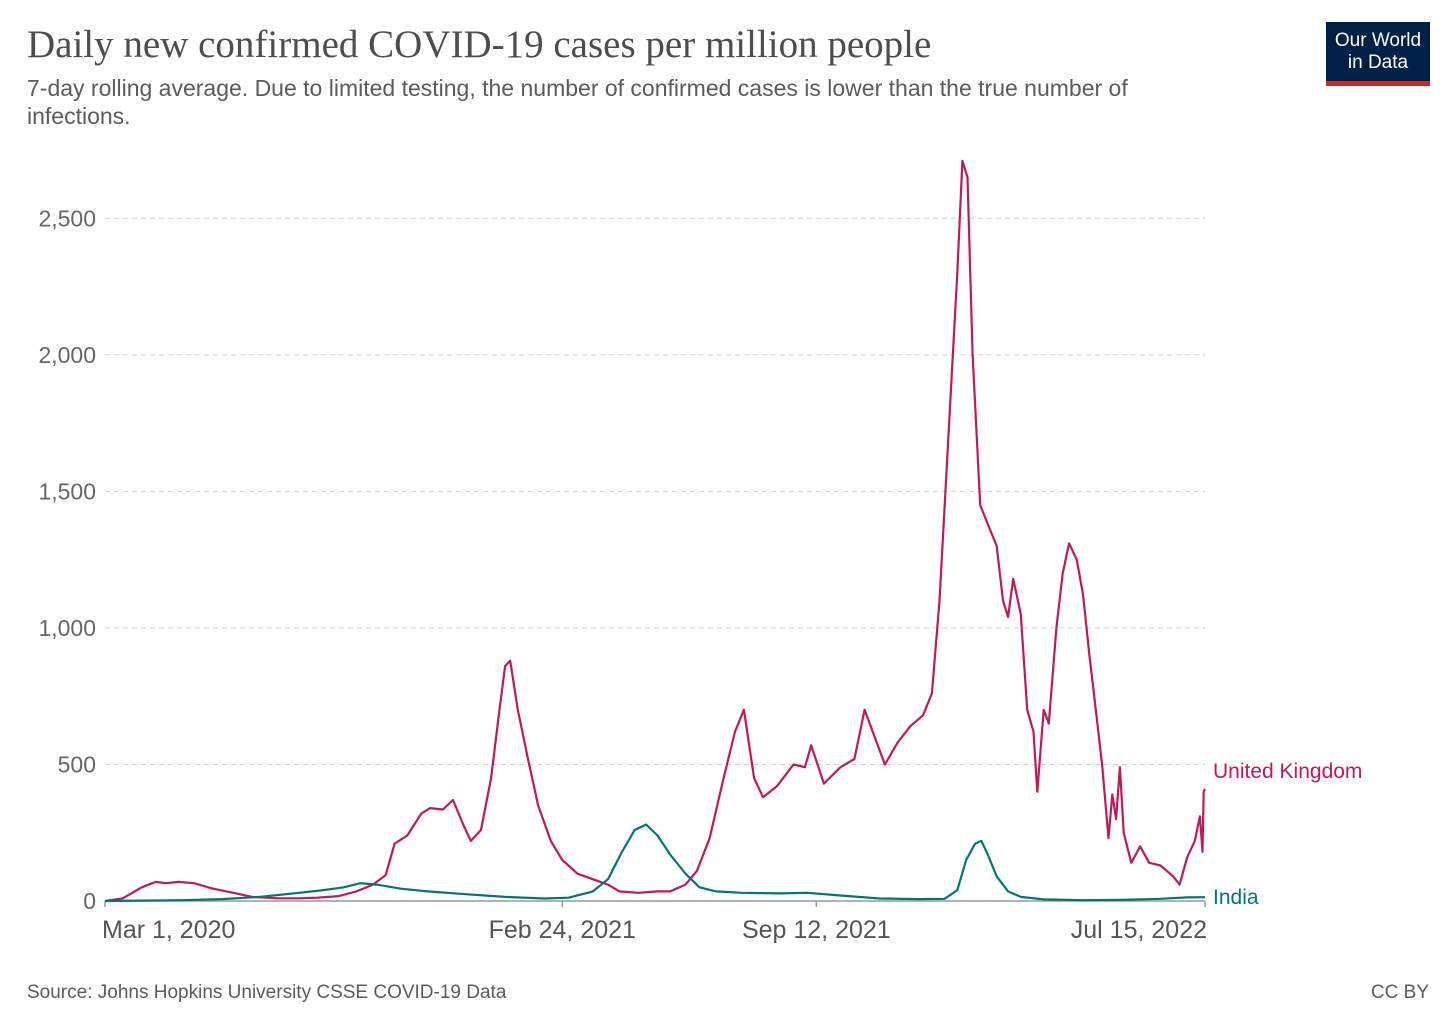 The width and height of the screenshot is (1456, 1028). Describe the element at coordinates (1378, 40) in the screenshot. I see `logo-line-1: Our World` at that location.